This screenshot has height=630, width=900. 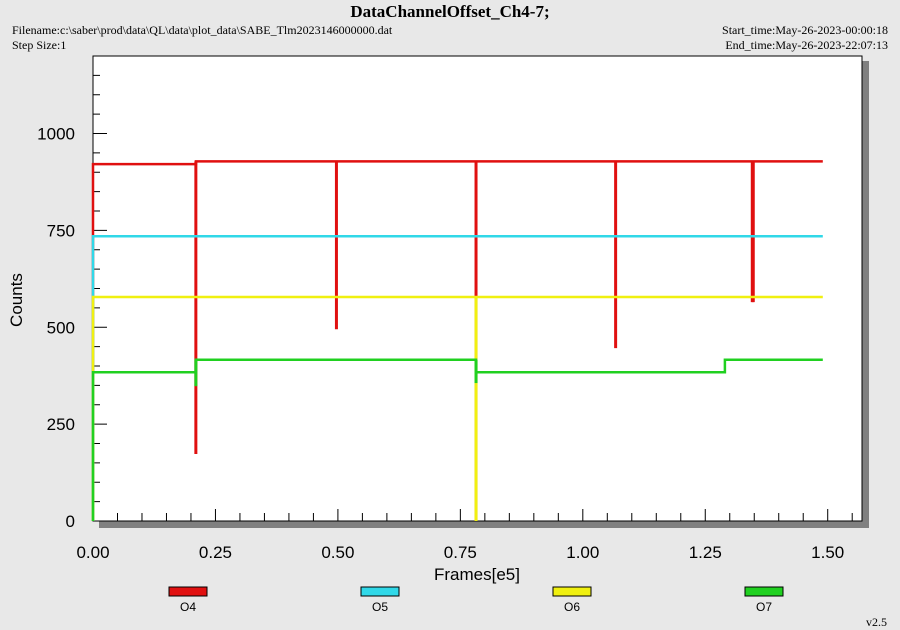 What do you see at coordinates (61, 424) in the screenshot?
I see `y-tick-label: 250` at bounding box center [61, 424].